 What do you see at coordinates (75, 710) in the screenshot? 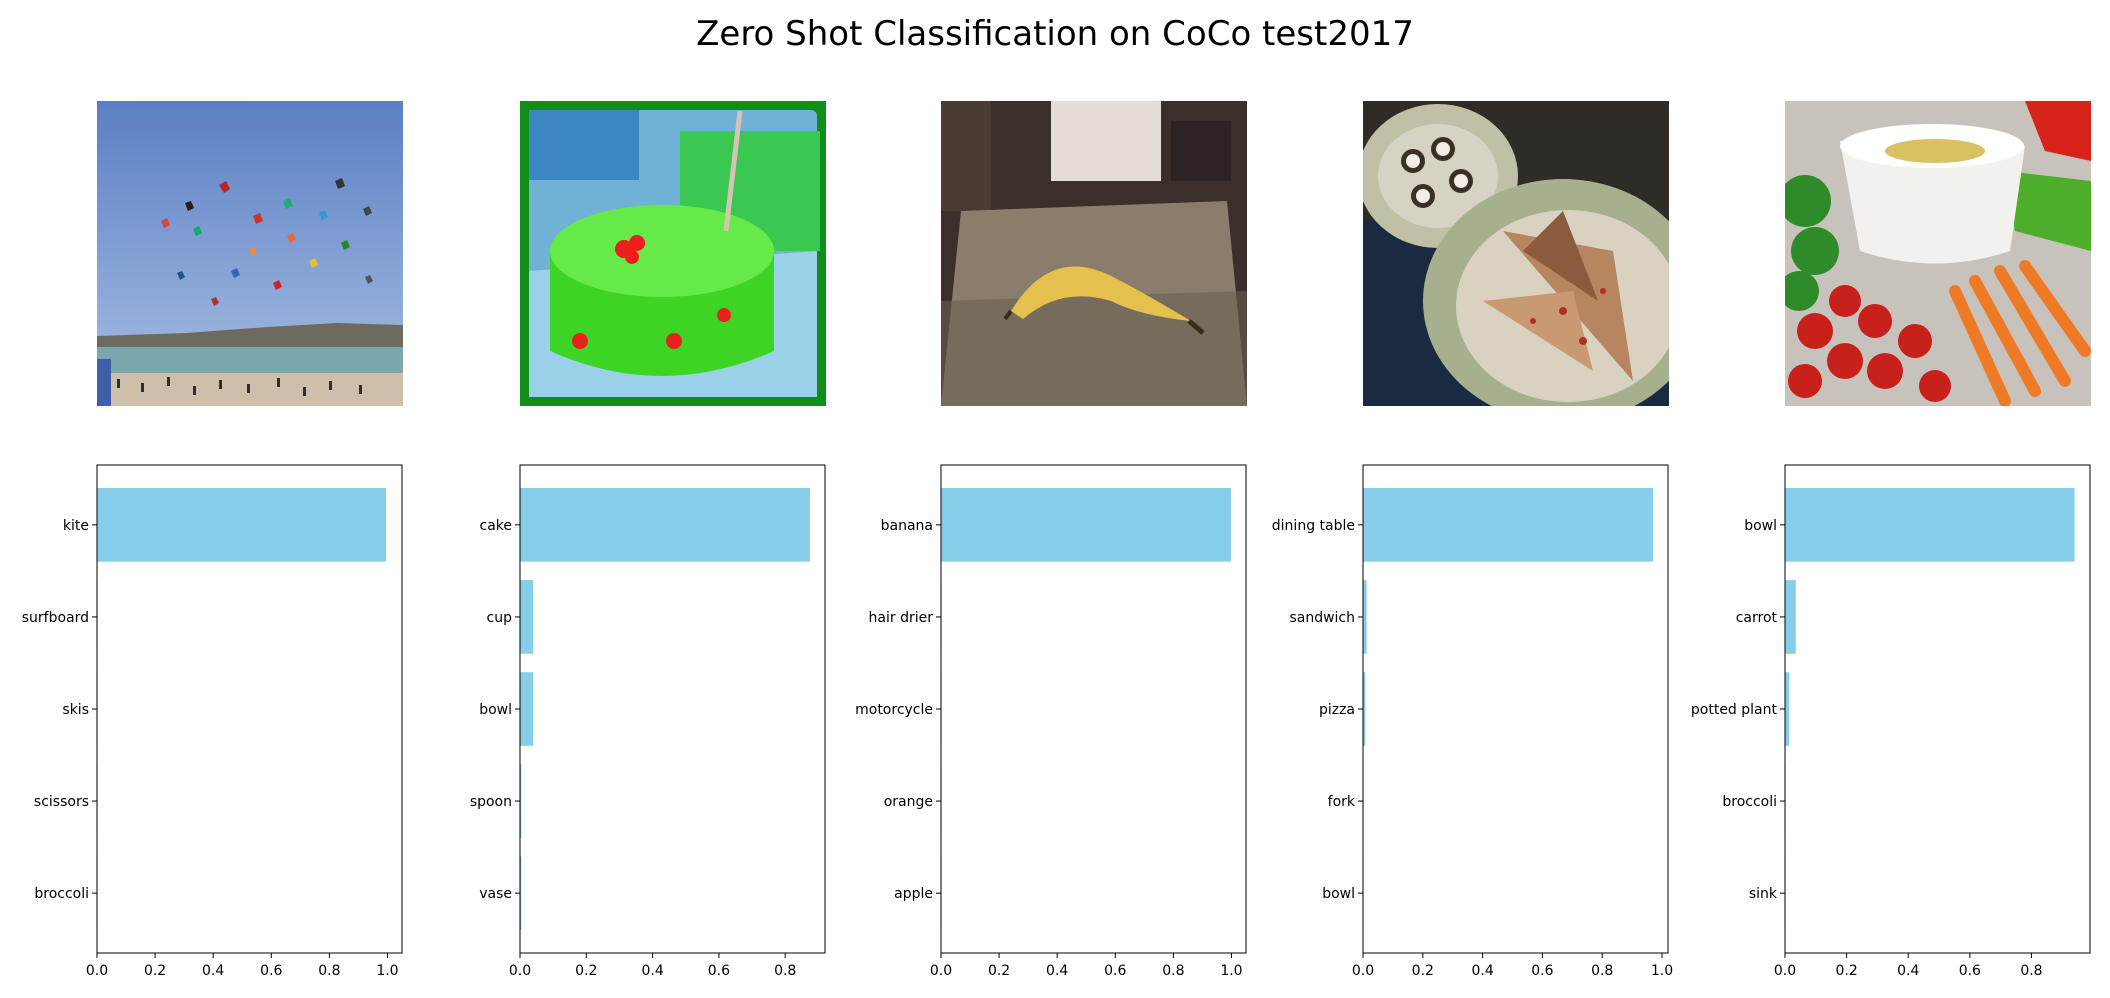
I see `y-tick-label: skis` at bounding box center [75, 710].